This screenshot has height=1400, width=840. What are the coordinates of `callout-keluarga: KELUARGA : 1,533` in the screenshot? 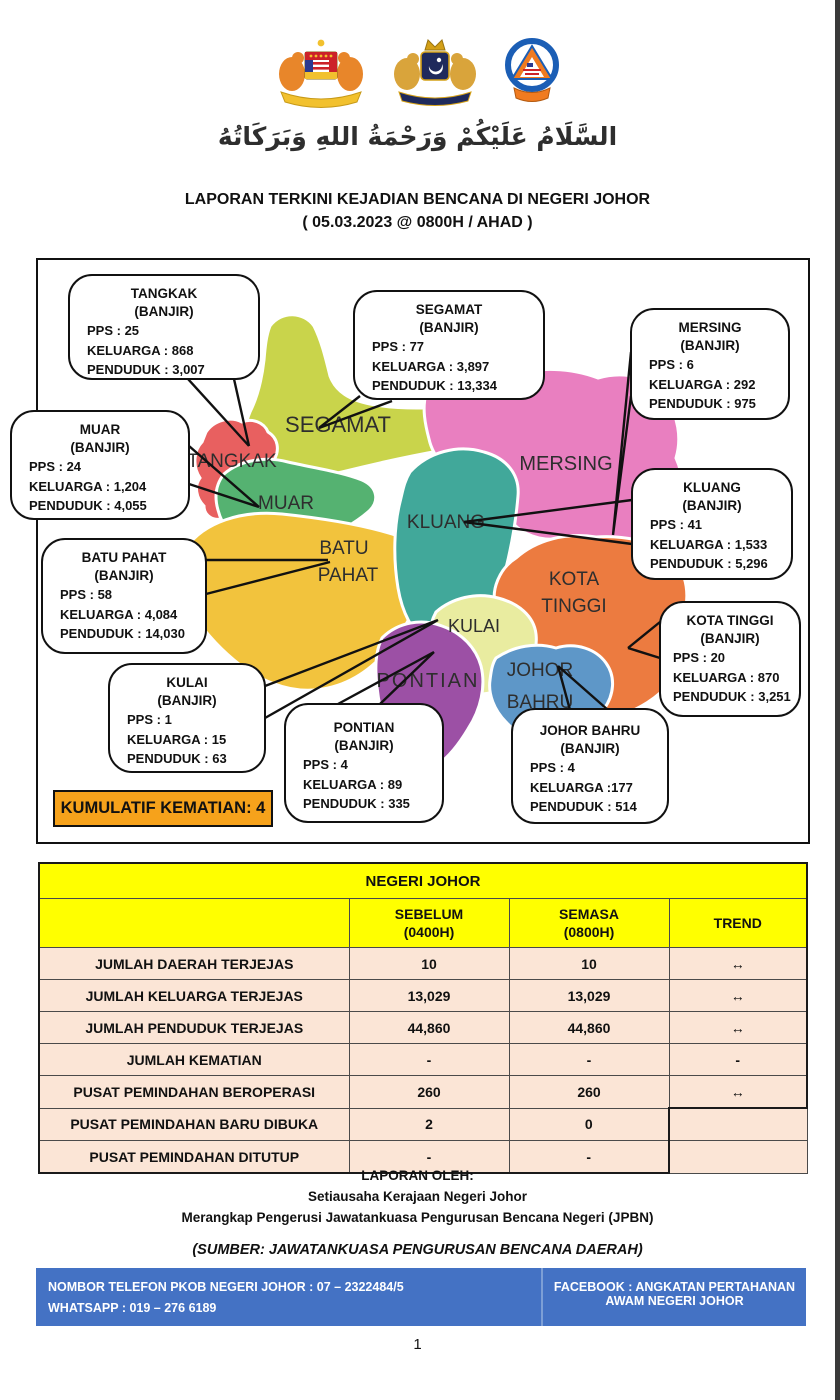 It's located at (709, 544).